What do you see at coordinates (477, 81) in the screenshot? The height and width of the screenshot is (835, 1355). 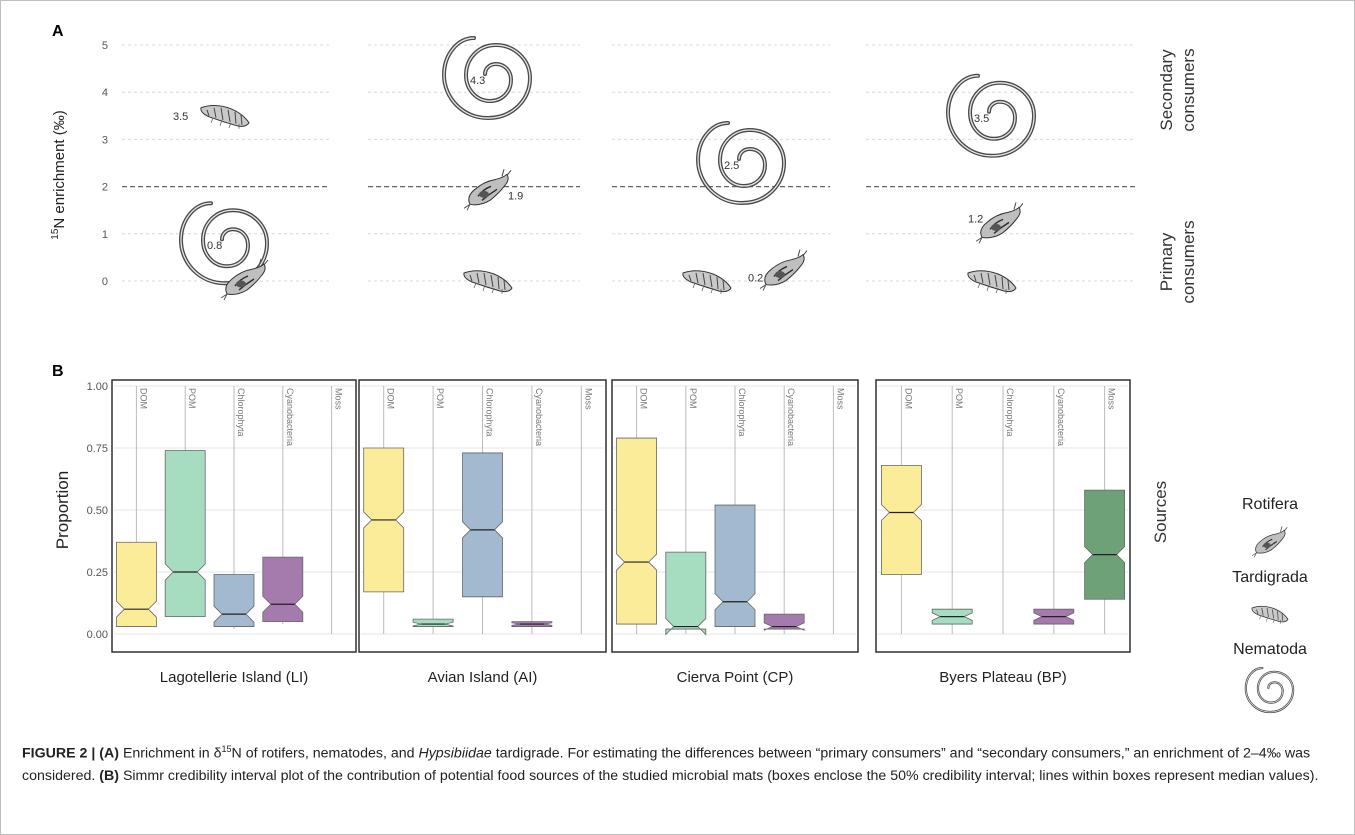 I see `enrichment-value-label: 4.3` at bounding box center [477, 81].